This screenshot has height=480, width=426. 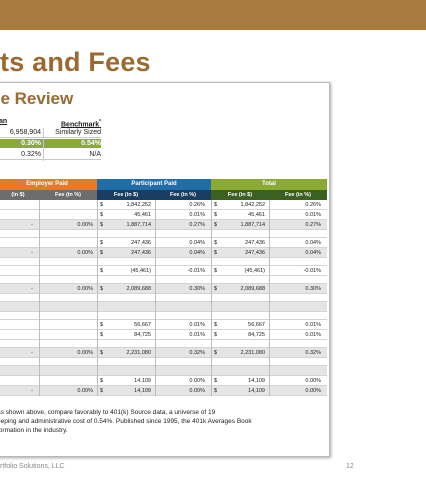 What do you see at coordinates (50, 133) in the screenshot?
I see `benchmark-row: 6,958,904 Similarly Sized` at bounding box center [50, 133].